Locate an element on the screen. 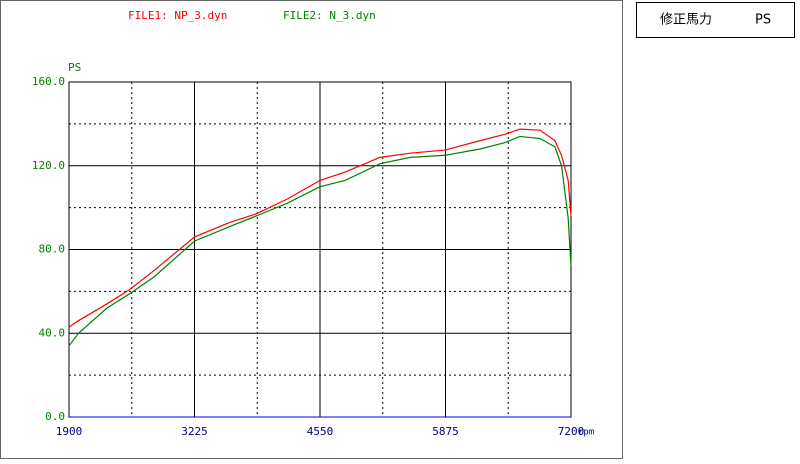 Image resolution: width=800 pixels, height=464 pixels. x-tick-label: 1900 is located at coordinates (69, 431).